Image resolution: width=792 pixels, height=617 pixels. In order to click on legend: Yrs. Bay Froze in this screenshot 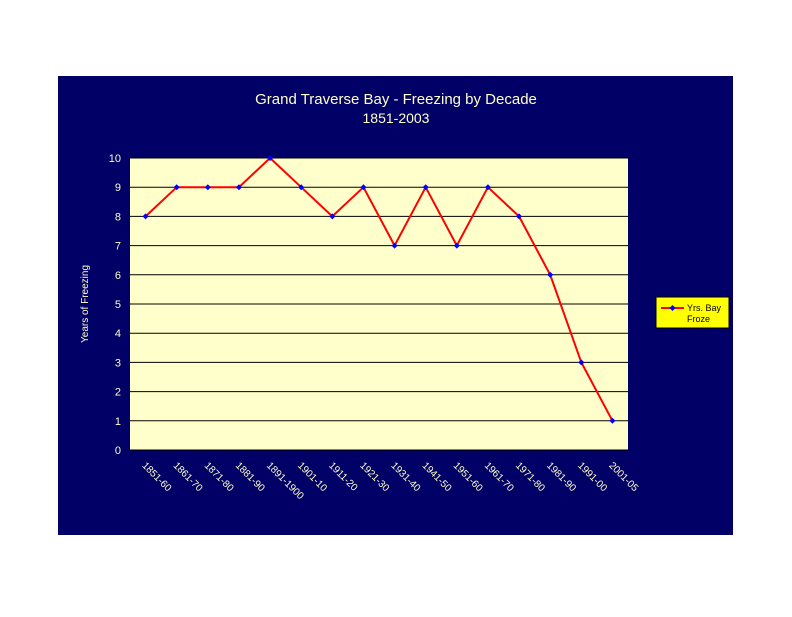, I will do `click(692, 312)`.